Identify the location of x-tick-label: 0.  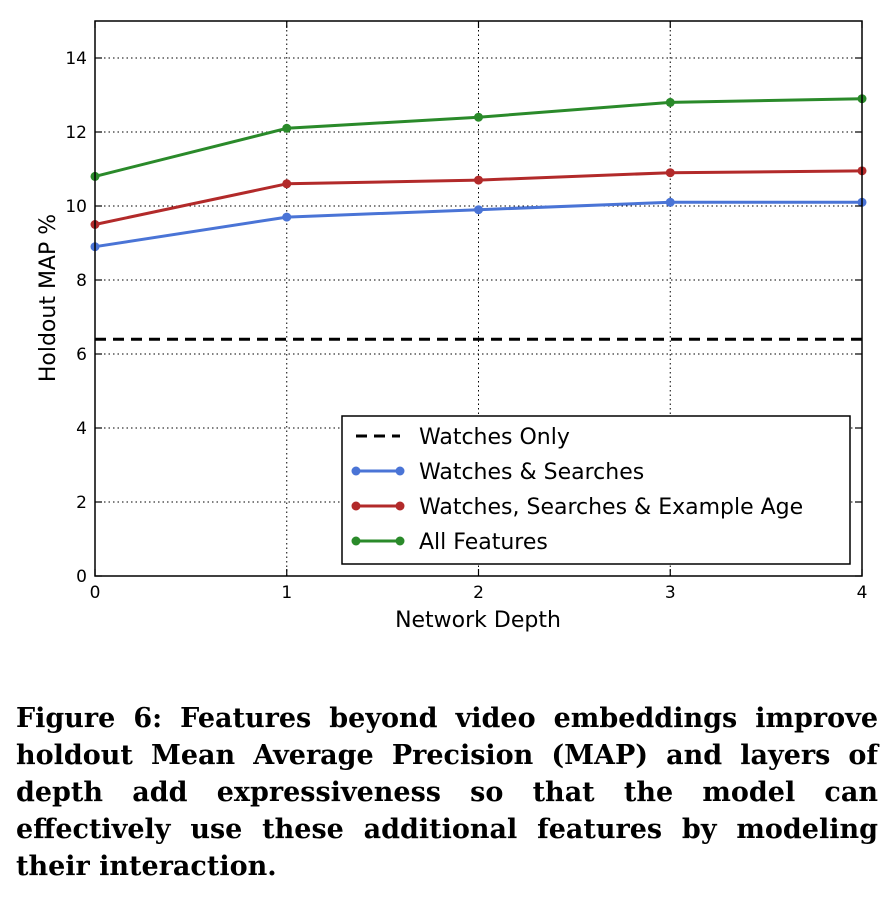
(95, 593).